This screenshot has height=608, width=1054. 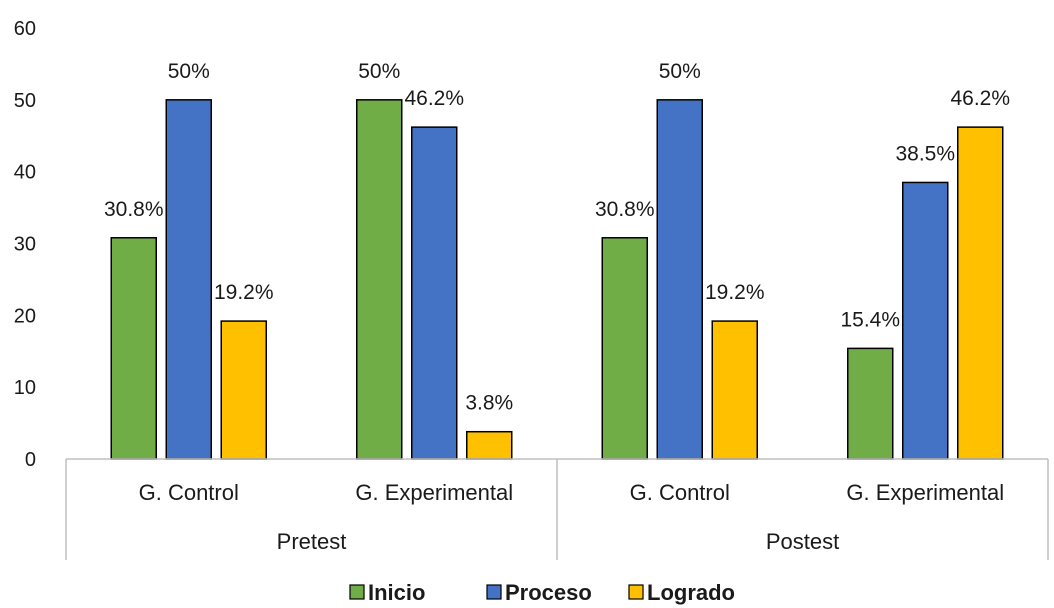 What do you see at coordinates (558, 541) in the screenshot?
I see `group-labels: Pretest Postest` at bounding box center [558, 541].